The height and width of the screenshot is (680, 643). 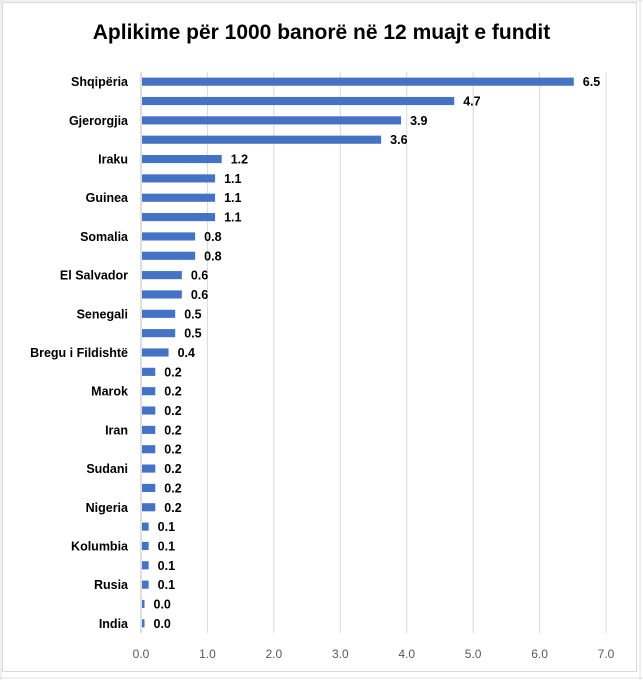 I want to click on data-label: 0.4, so click(x=186, y=353).